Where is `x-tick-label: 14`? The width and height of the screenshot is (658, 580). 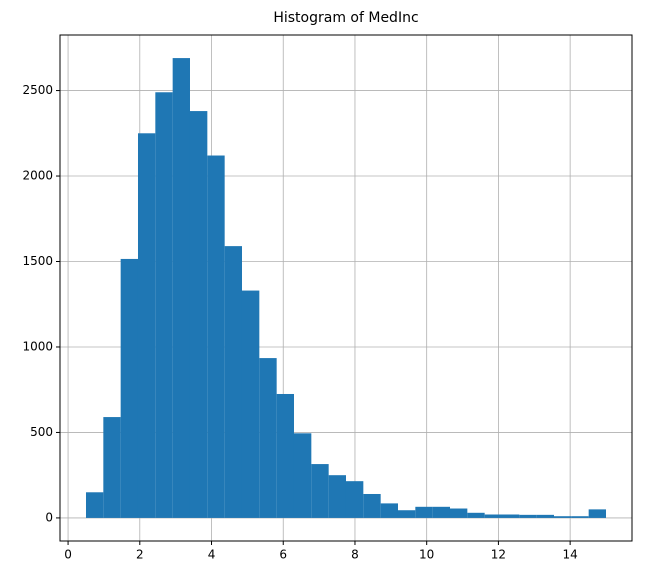 x-tick-label: 14 is located at coordinates (569, 555).